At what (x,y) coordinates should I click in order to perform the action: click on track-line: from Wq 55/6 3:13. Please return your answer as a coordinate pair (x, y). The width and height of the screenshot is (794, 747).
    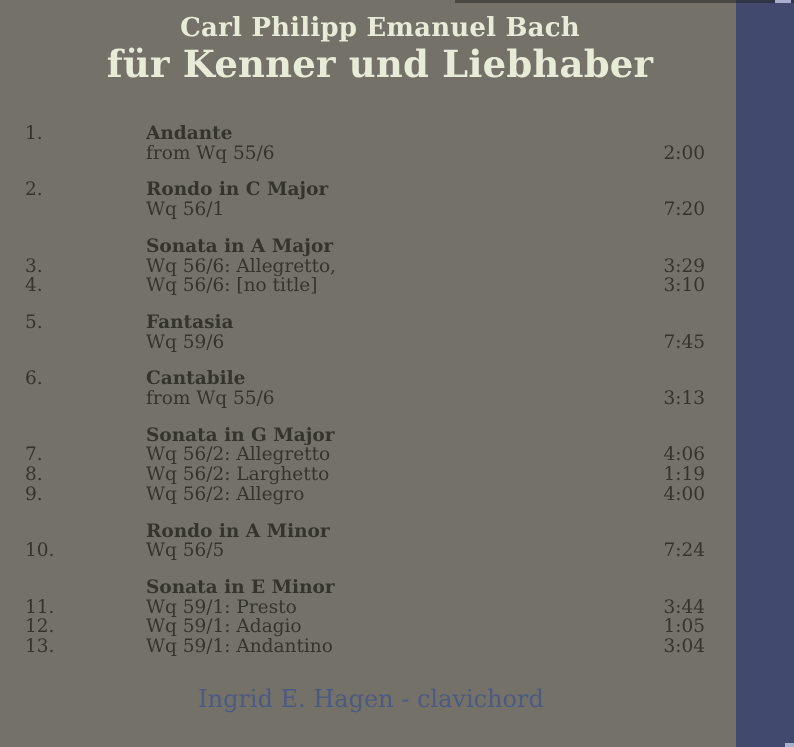
    Looking at the image, I should click on (365, 399).